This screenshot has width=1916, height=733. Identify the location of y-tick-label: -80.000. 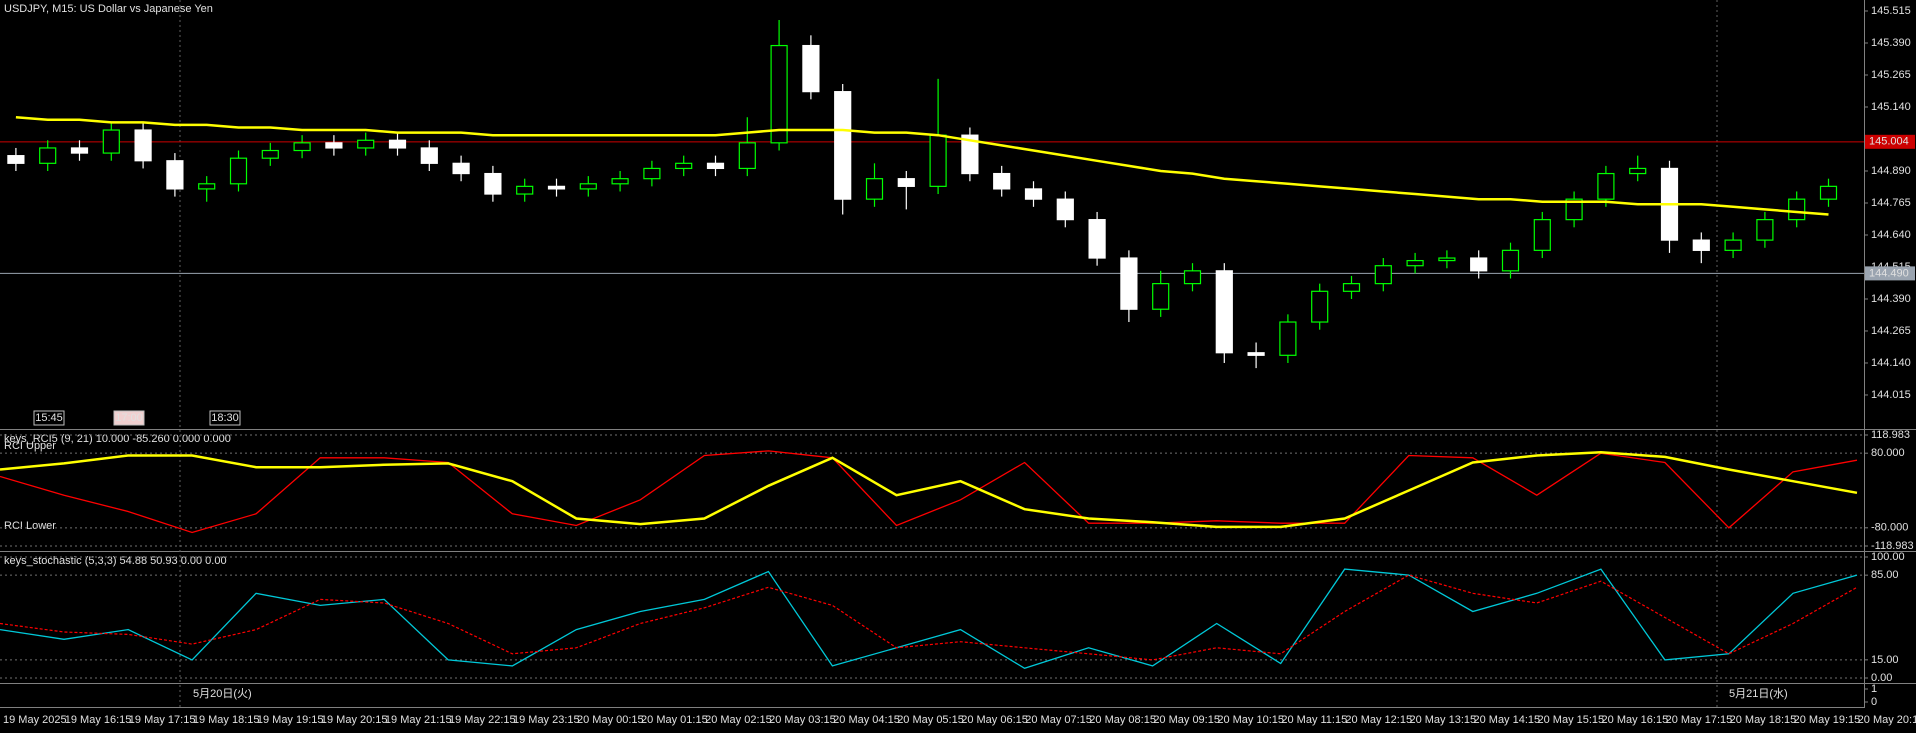
(1889, 528).